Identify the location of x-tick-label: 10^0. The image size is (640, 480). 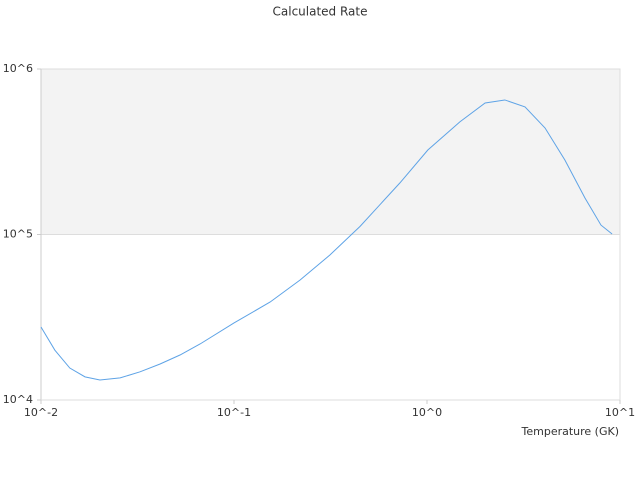
(427, 412).